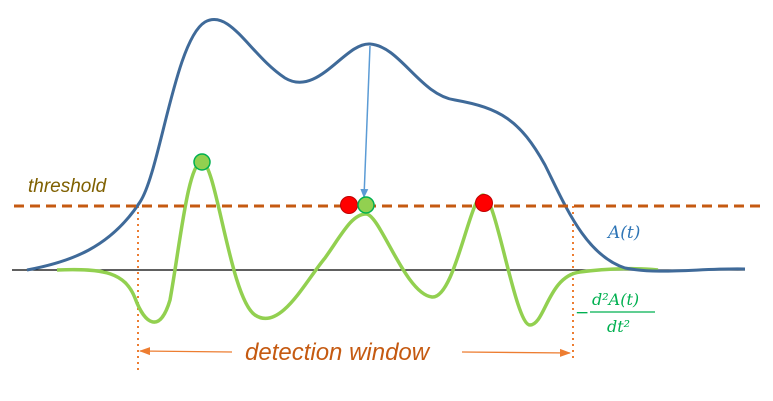 The image size is (773, 401). I want to click on detection-window-label: detection window, so click(338, 352).